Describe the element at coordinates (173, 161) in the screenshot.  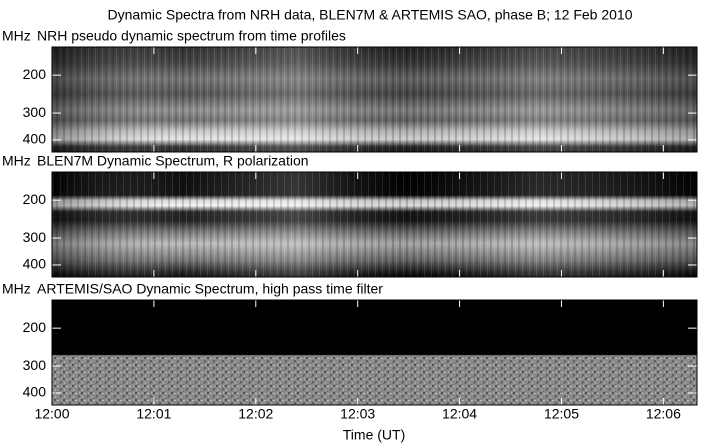
I see `panel-subtitle: BLEN7M Dynamic Spectrum, R polarization` at that location.